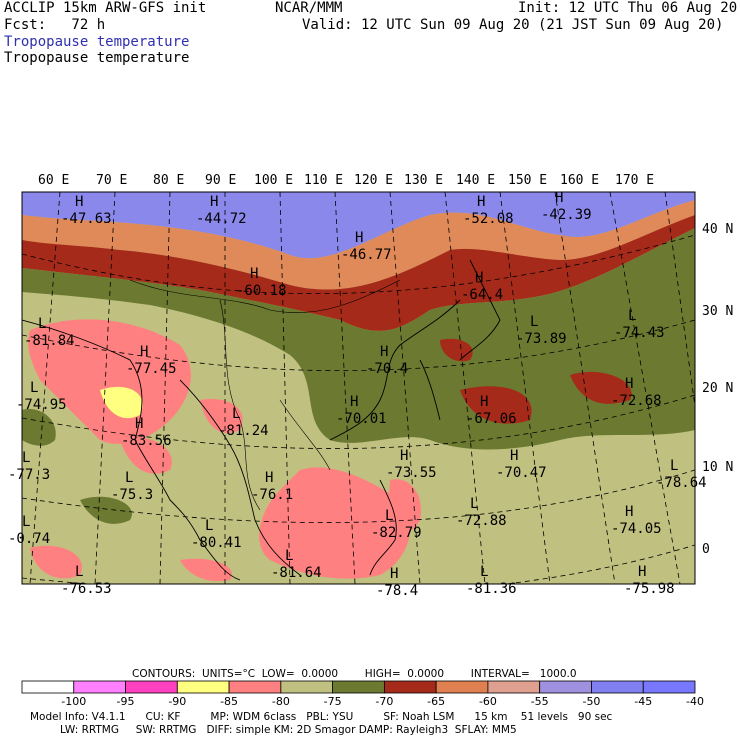 The width and height of the screenshot is (740, 740). I want to click on field-name-shaded: Tropopause temperature, so click(97, 42).